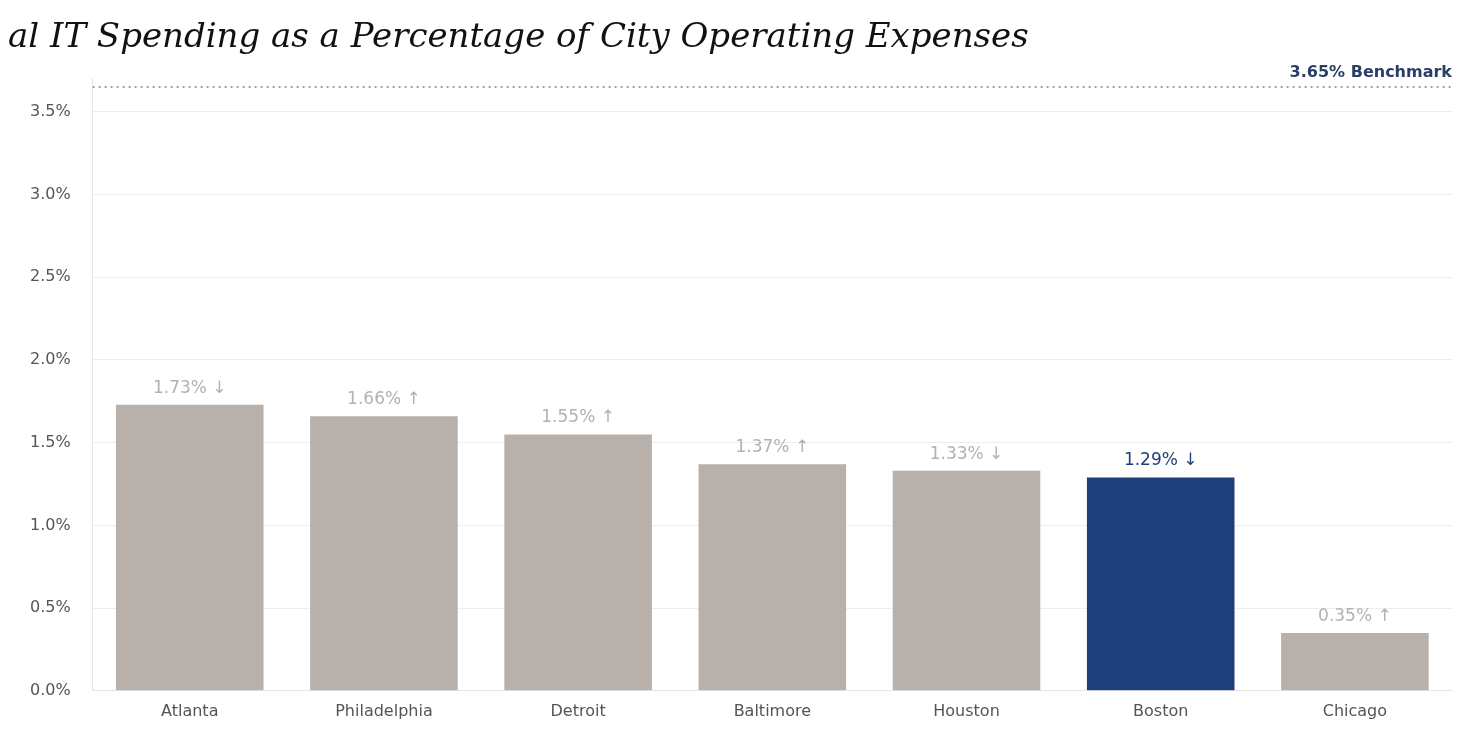 The image size is (1466, 732). Describe the element at coordinates (384, 398) in the screenshot. I see `data-label: 1.66% ↑` at that location.